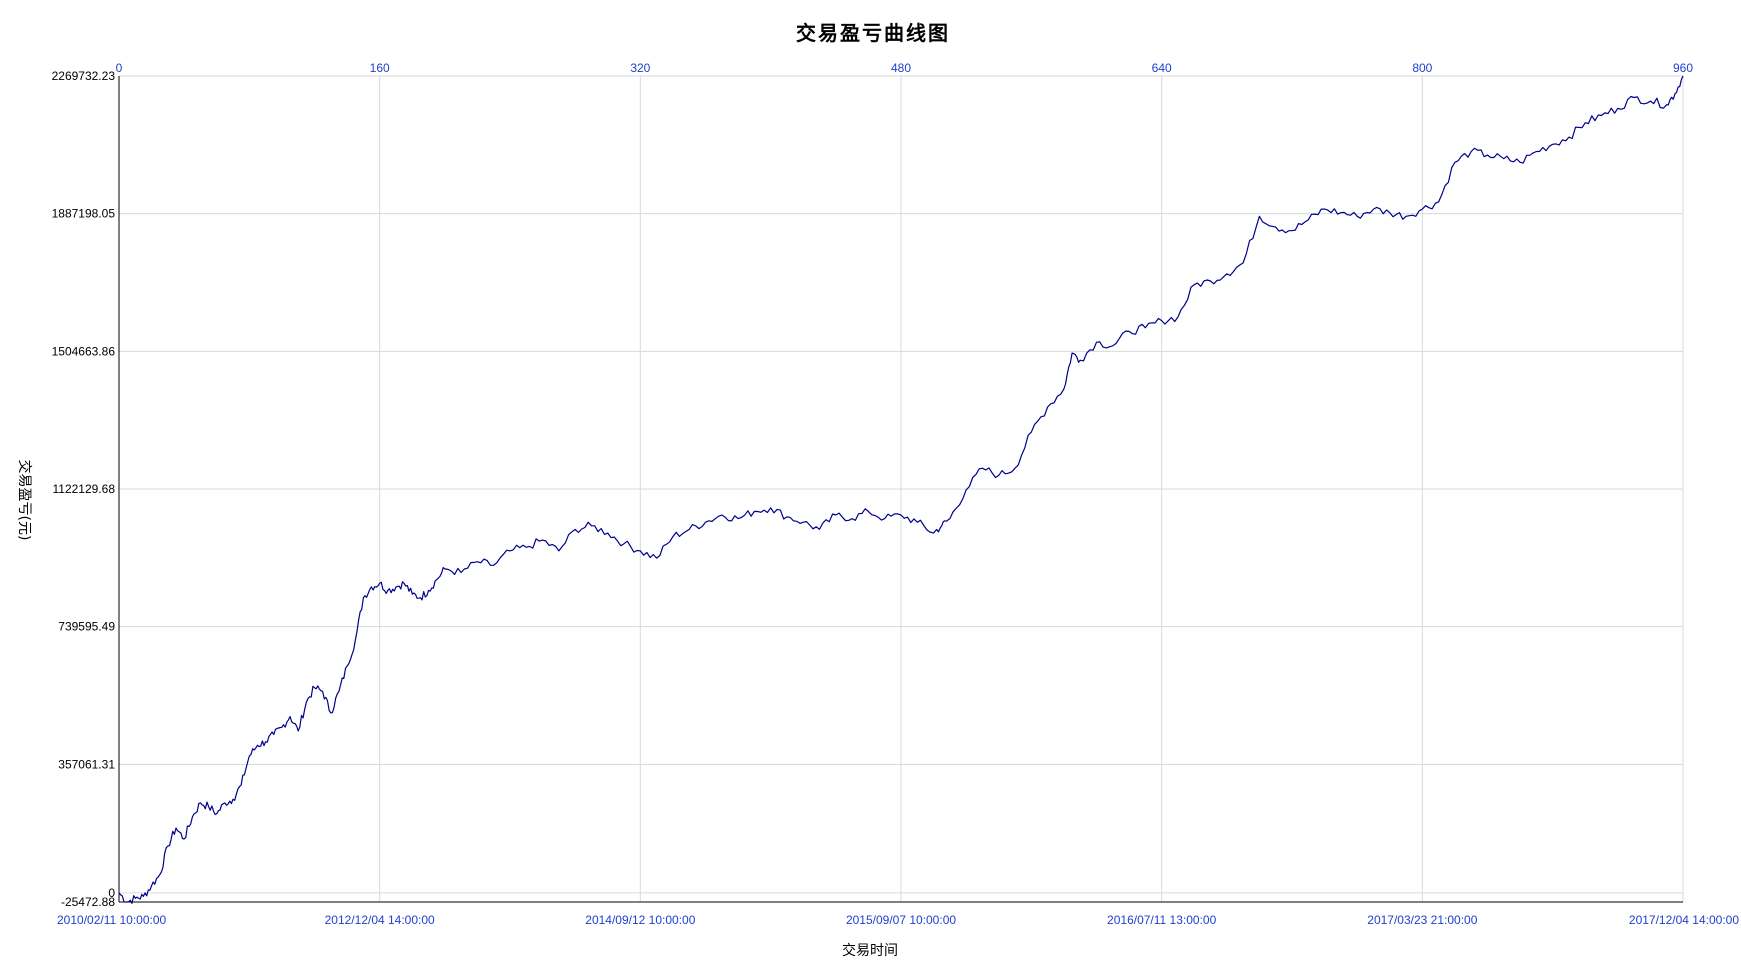 The image size is (1741, 961). I want to click on top-tick-label: 640, so click(1162, 68).